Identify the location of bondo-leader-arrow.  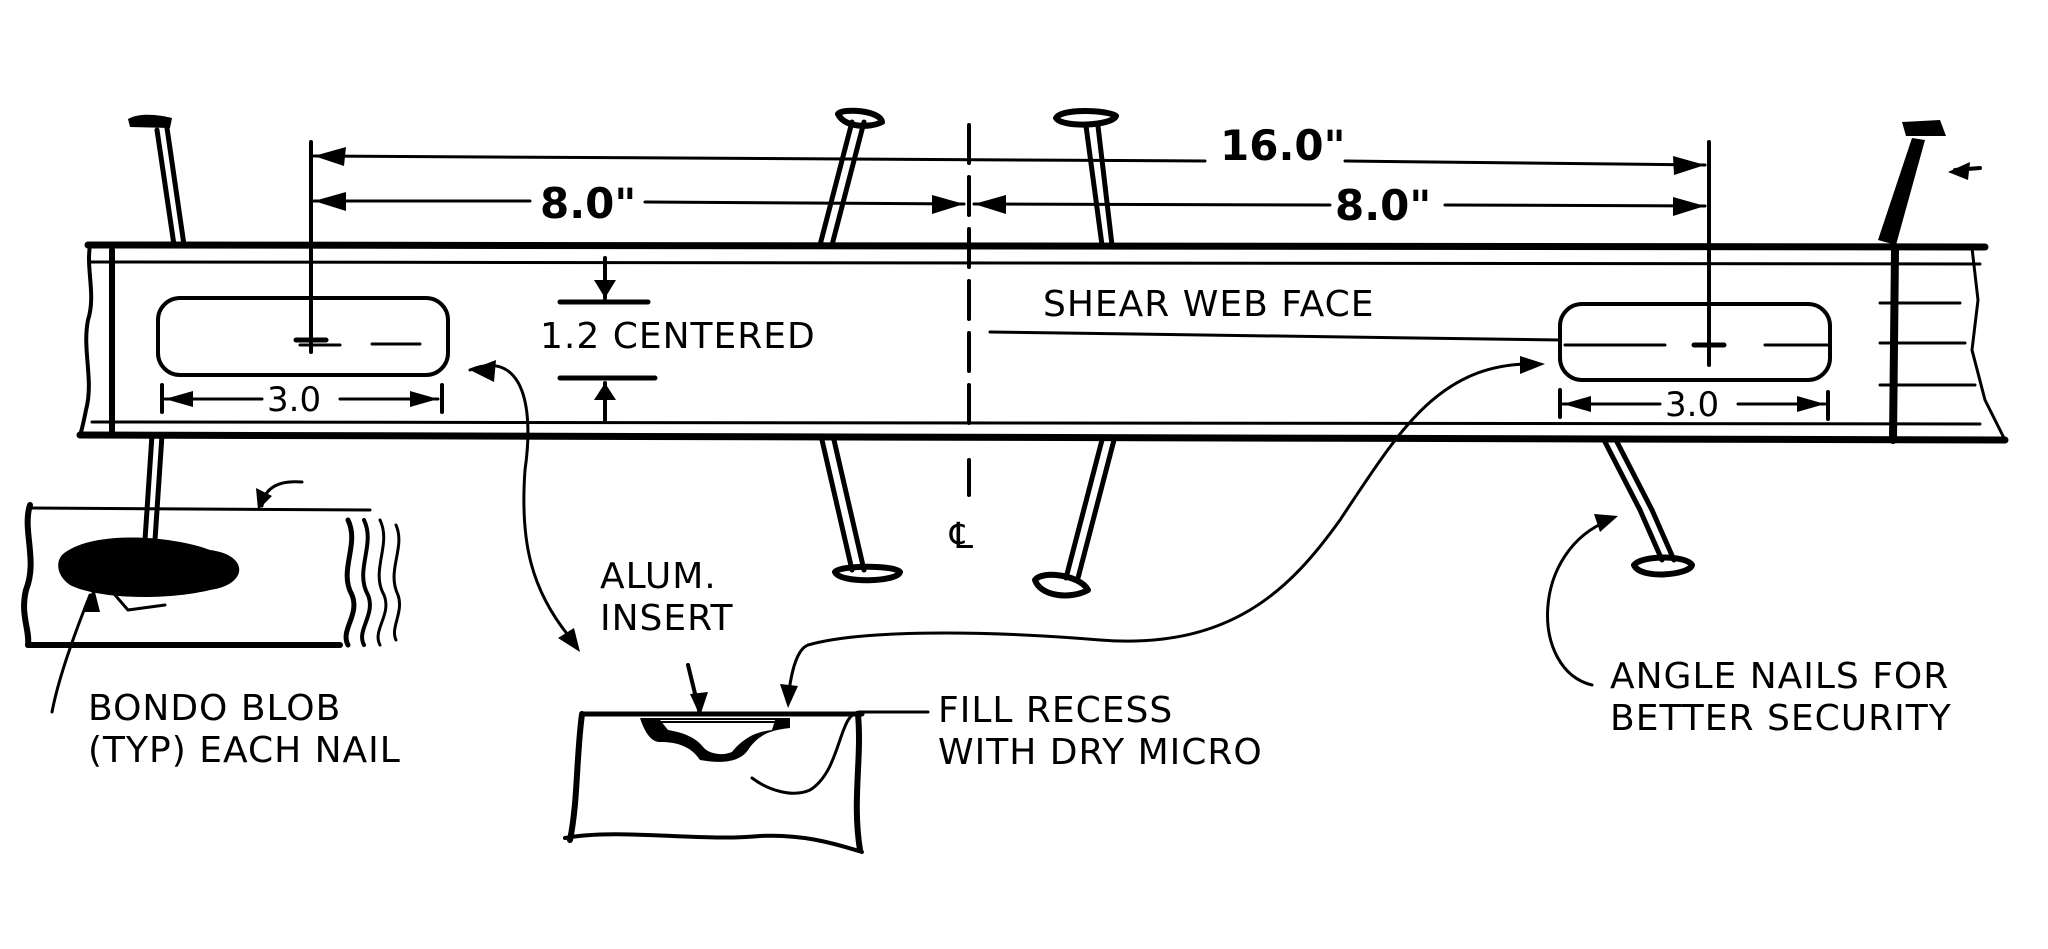
(75, 651).